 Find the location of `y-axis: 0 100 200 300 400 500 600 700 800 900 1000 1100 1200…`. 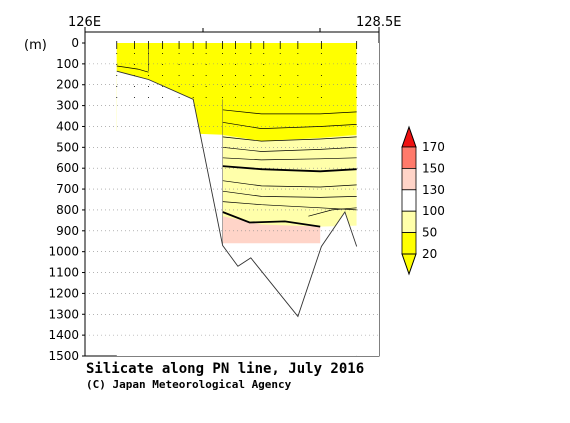

y-axis: 0 100 200 300 400 500 600 700 800 900 1000 1100 1200… is located at coordinates (66, 199).